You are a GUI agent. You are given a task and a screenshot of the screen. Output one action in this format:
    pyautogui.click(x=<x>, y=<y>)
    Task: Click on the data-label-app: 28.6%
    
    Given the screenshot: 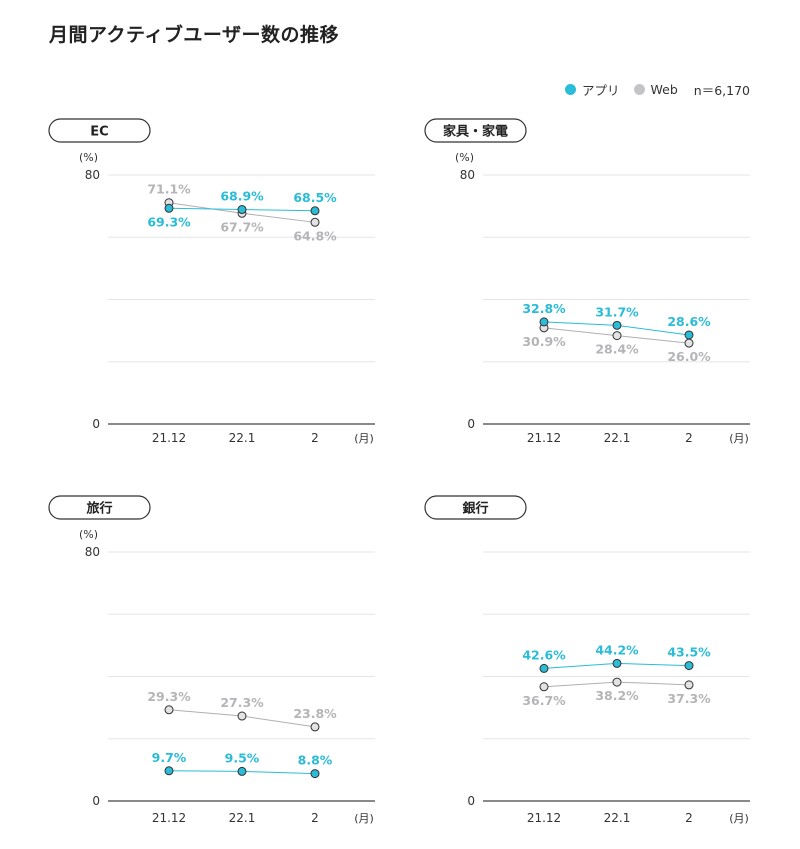 What is the action you would take?
    pyautogui.click(x=689, y=321)
    